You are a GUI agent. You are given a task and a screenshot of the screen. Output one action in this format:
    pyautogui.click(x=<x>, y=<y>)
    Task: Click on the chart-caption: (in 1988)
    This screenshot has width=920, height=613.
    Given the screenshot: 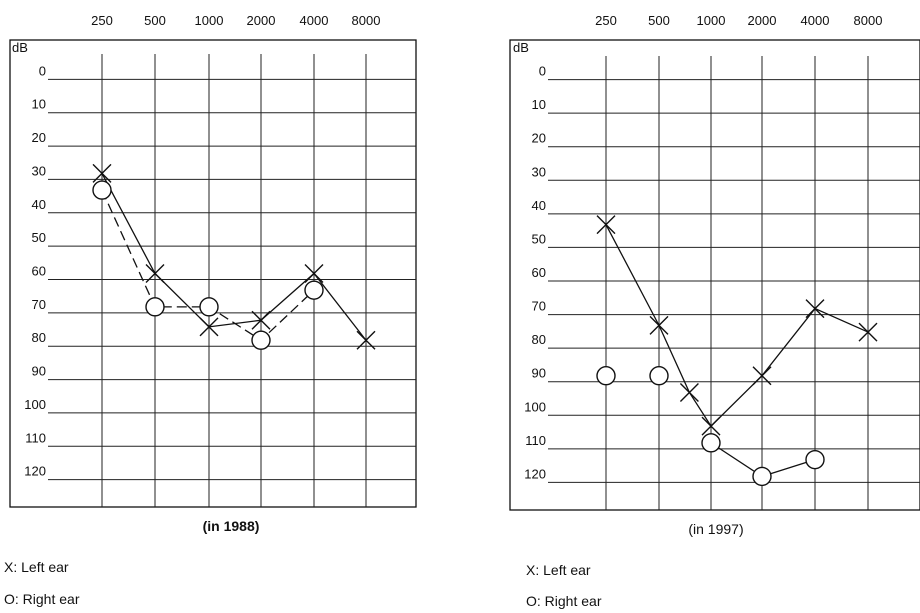 What is the action you would take?
    pyautogui.click(x=231, y=526)
    